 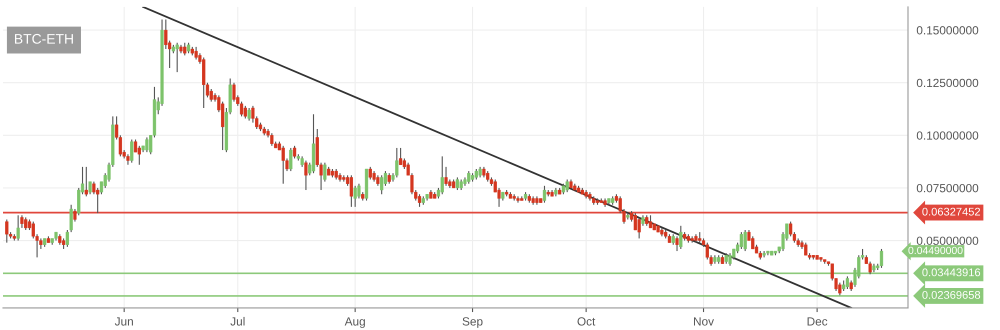 I want to click on x-tick-label: Jun, so click(x=123, y=321).